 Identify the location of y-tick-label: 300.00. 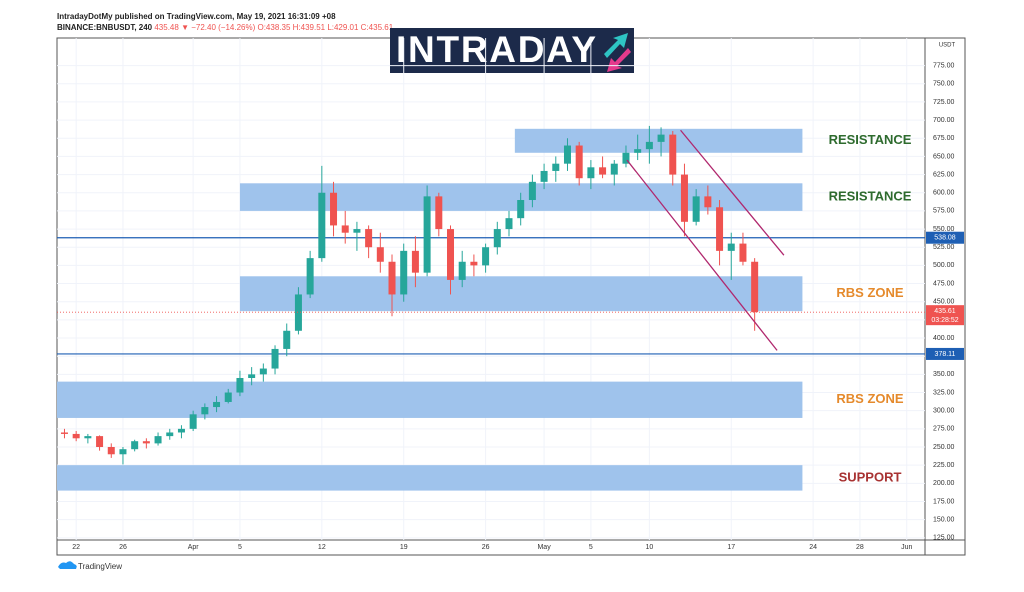
(944, 411).